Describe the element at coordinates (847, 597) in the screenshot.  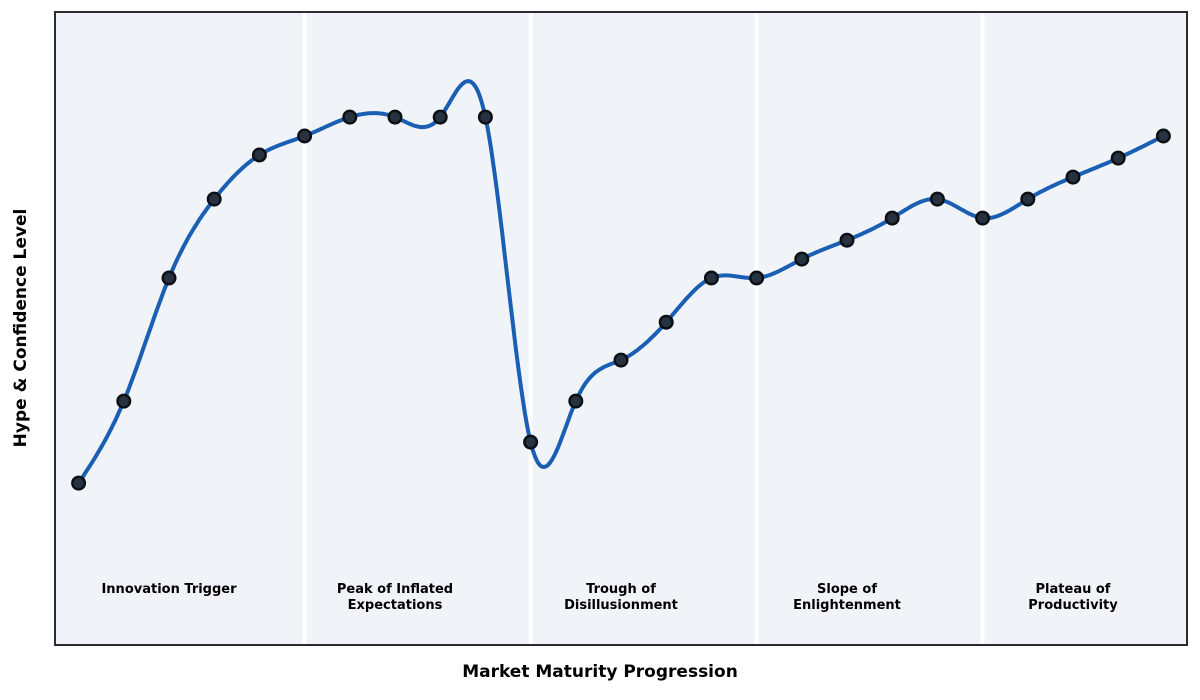
I see `phase-label-slope-of-enlightenment: Slope of Enlightenment` at that location.